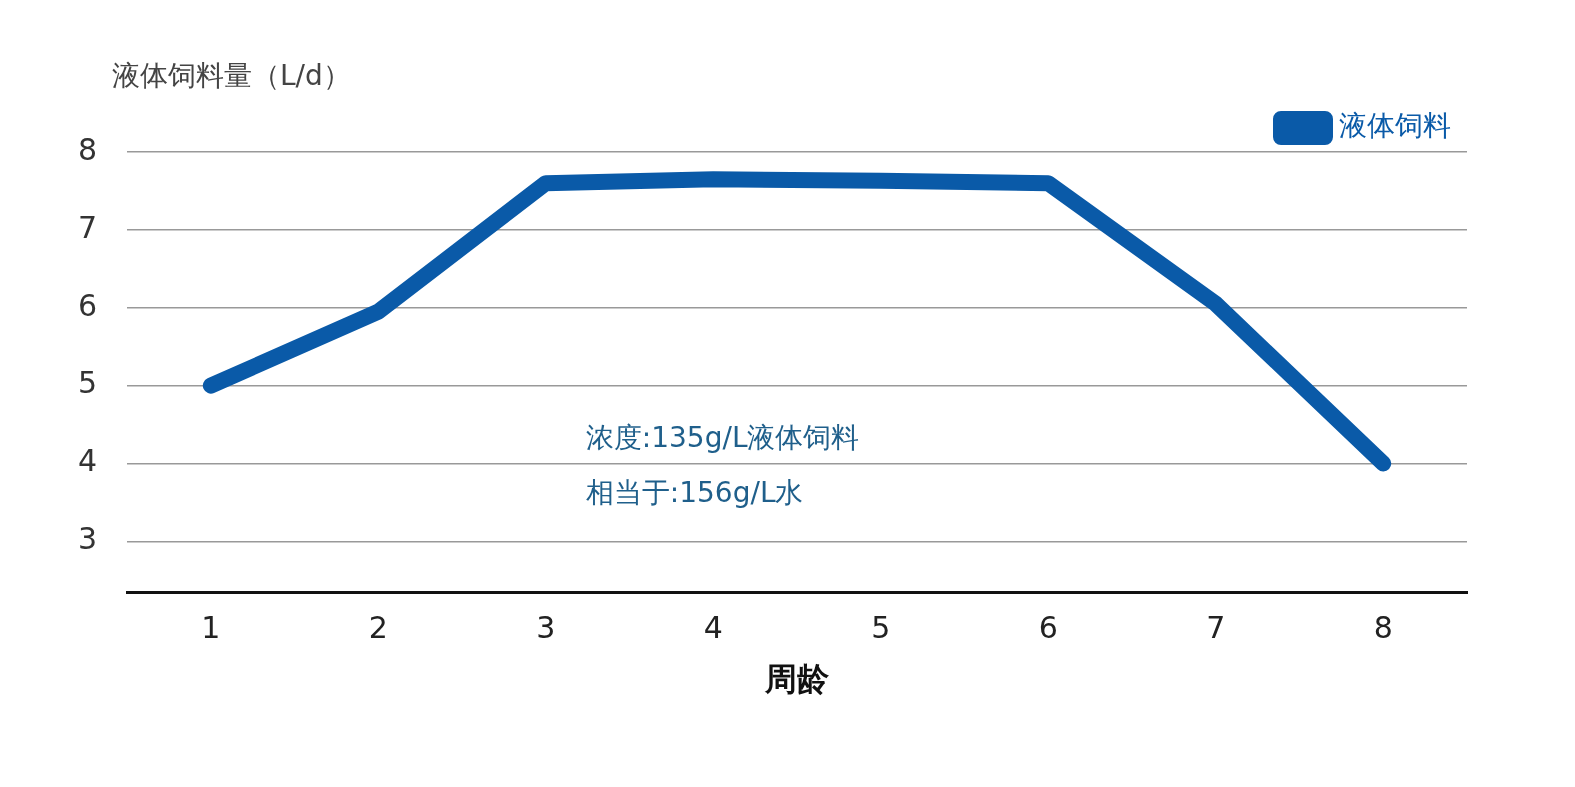 This screenshot has width=1575, height=787. What do you see at coordinates (881, 627) in the screenshot?
I see `x-tick-label: 5` at bounding box center [881, 627].